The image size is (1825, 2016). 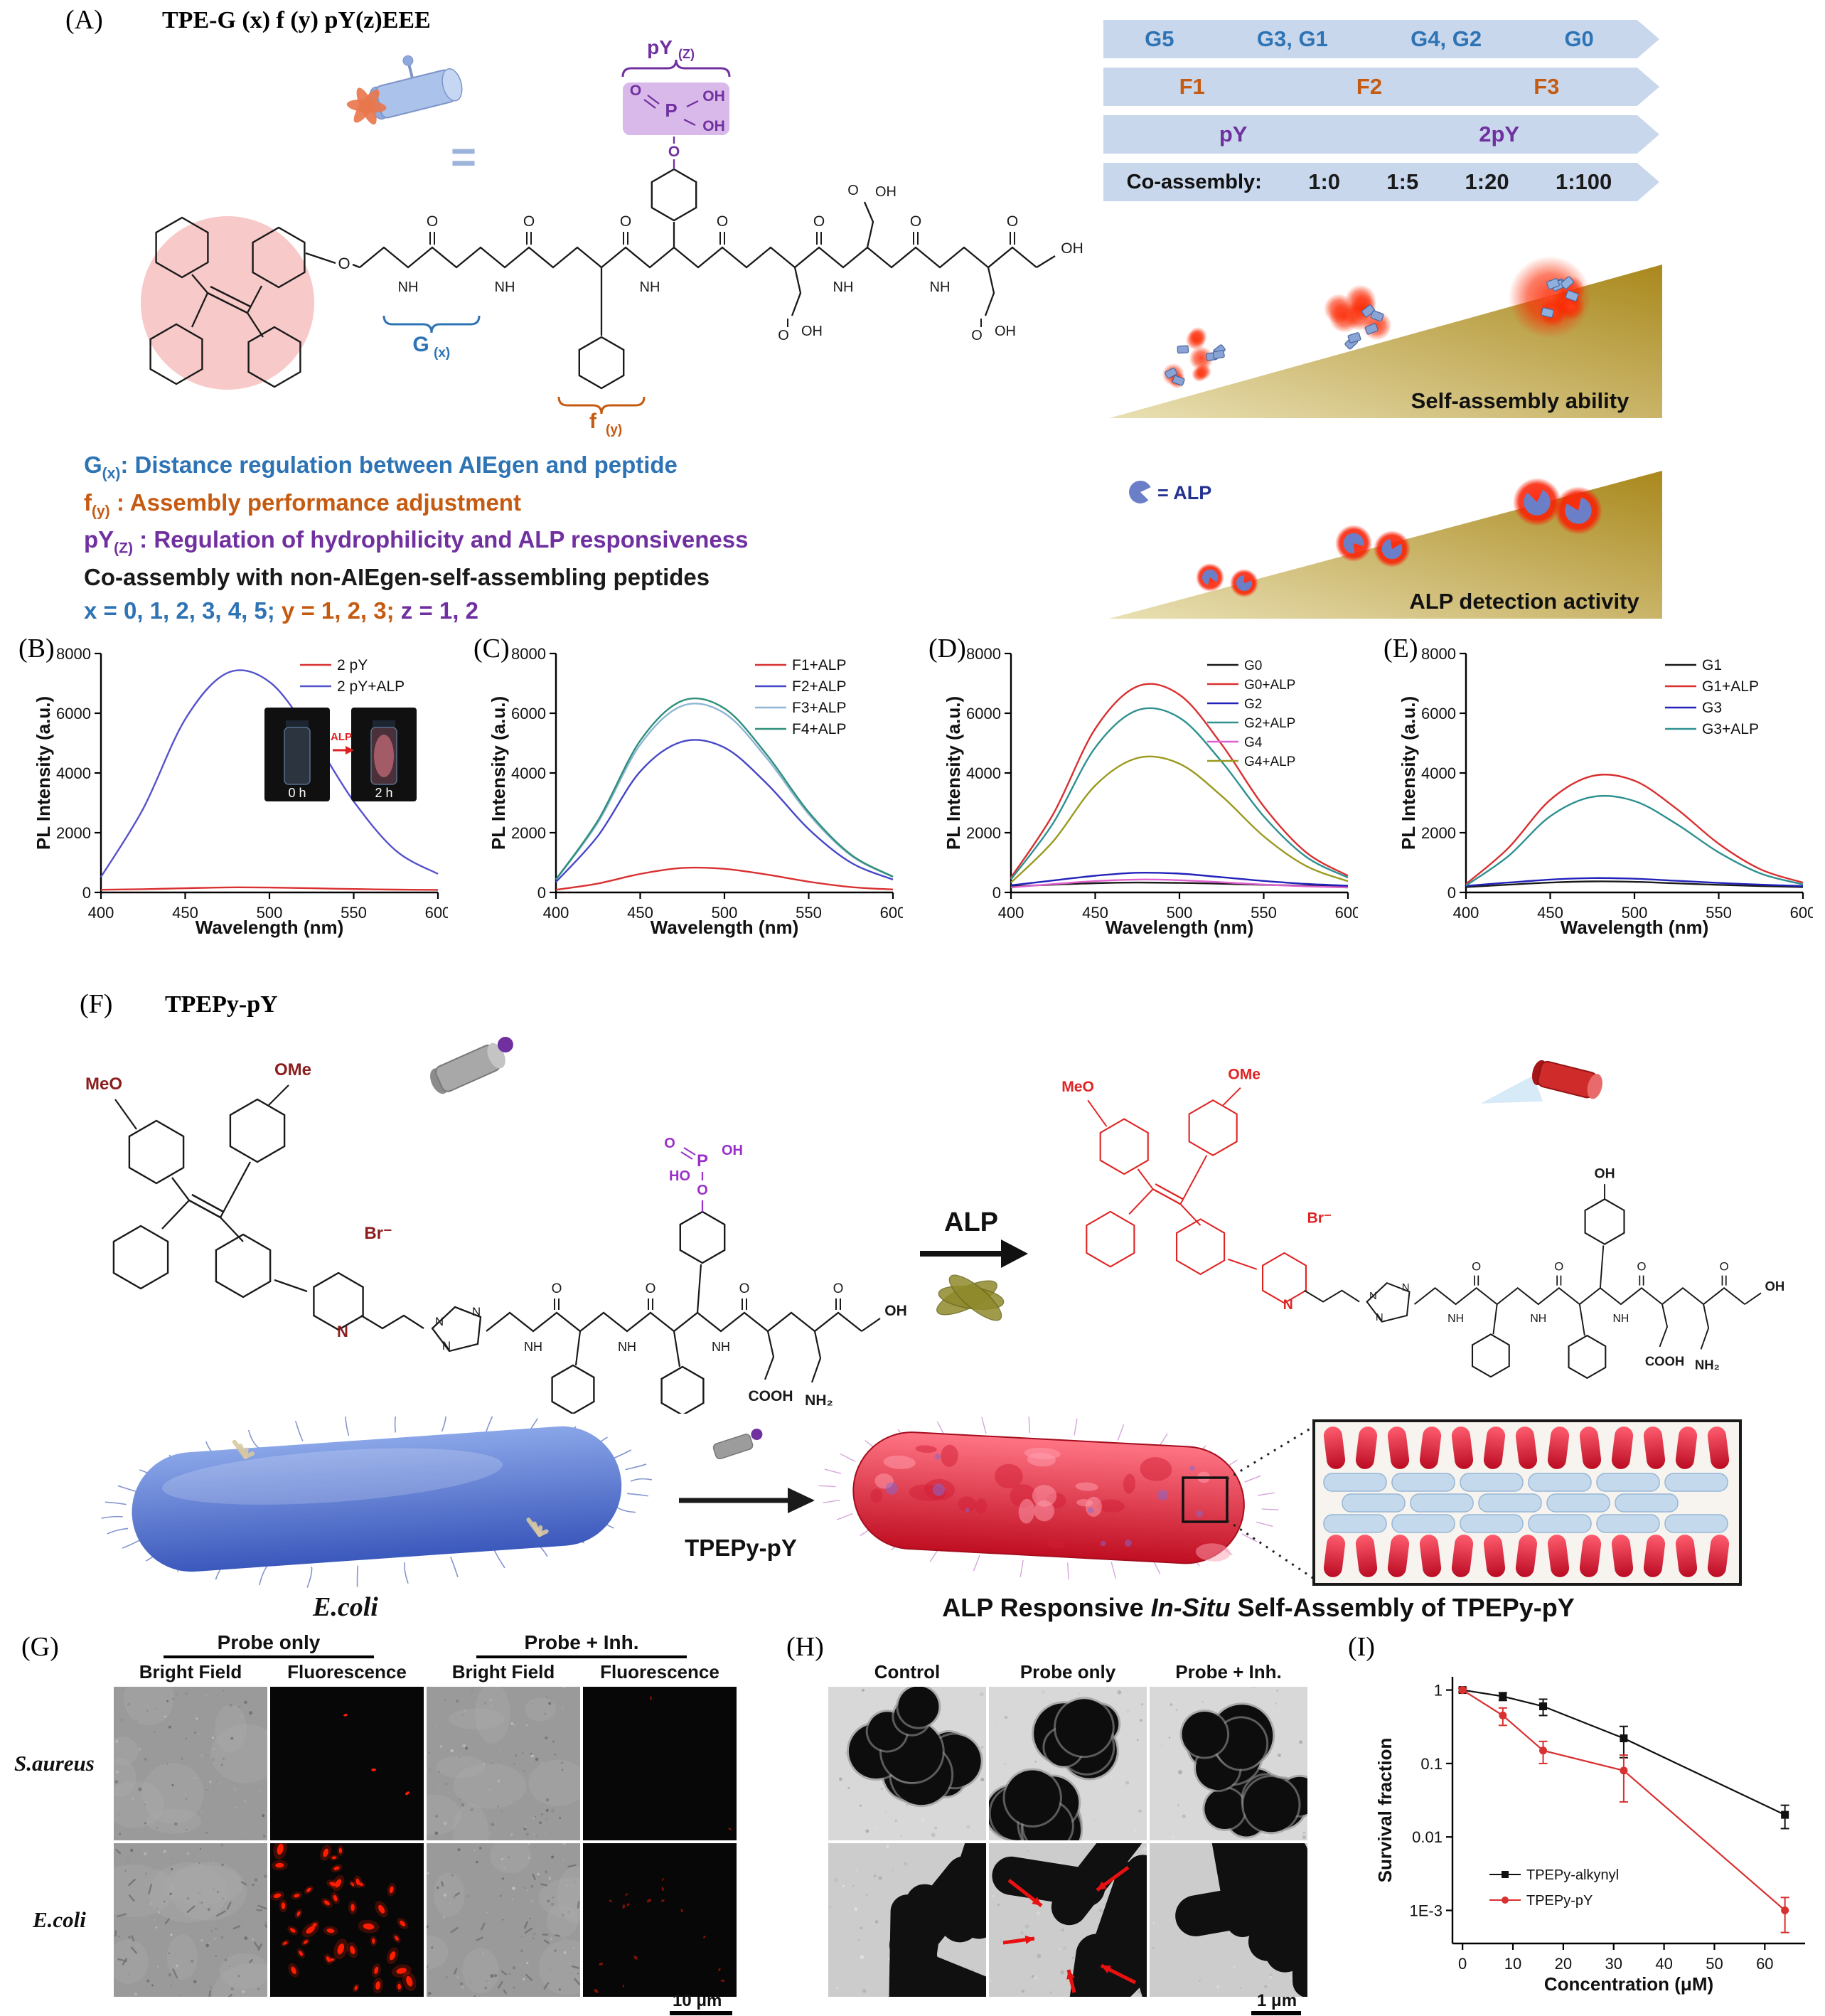 I want to click on svg-text: 450, so click(x=640, y=913).